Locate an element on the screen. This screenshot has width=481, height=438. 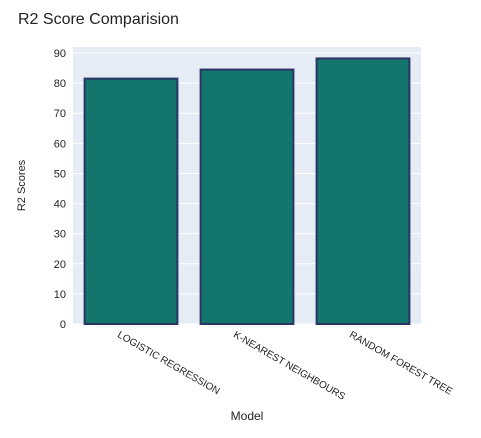
y-tick-label: 0 is located at coordinates (63, 325).